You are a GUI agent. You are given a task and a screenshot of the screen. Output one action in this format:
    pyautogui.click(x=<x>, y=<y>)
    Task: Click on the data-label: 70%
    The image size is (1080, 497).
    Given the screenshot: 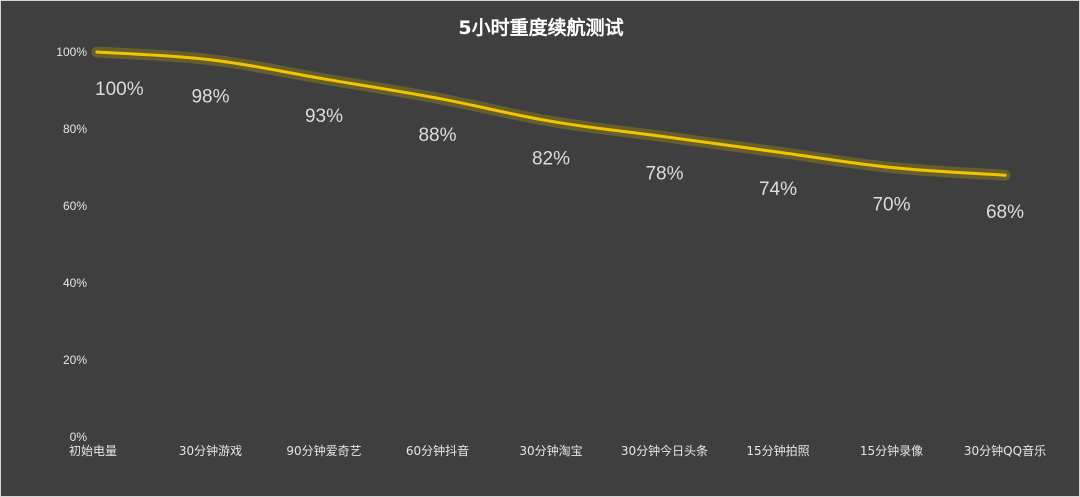 What is the action you would take?
    pyautogui.click(x=891, y=205)
    